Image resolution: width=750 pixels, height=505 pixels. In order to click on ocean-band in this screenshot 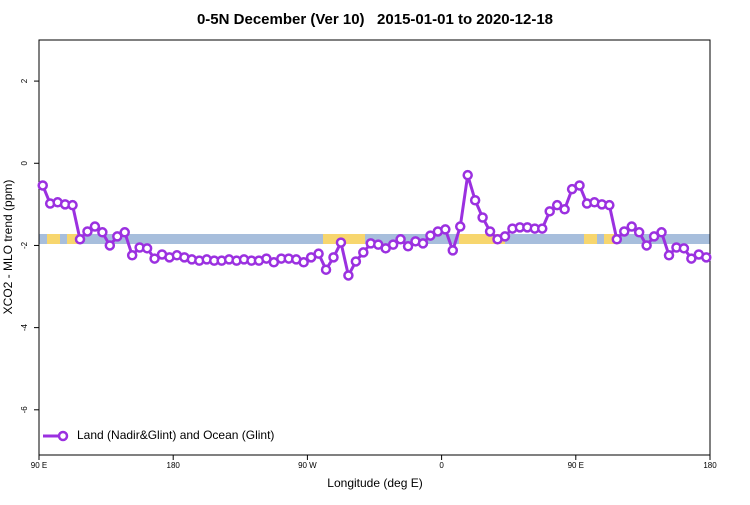, I will do `click(374, 239)`.